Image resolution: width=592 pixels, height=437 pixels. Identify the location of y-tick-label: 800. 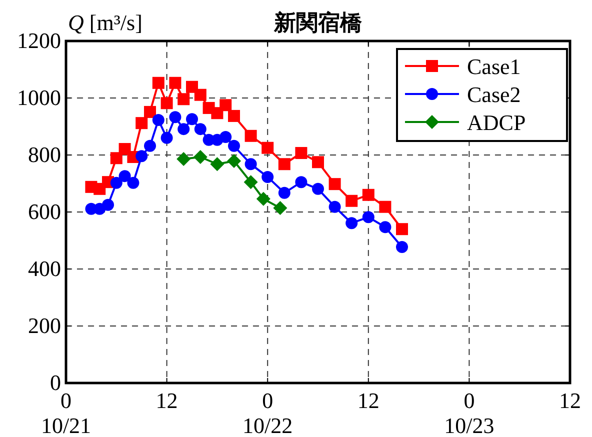
(44, 154).